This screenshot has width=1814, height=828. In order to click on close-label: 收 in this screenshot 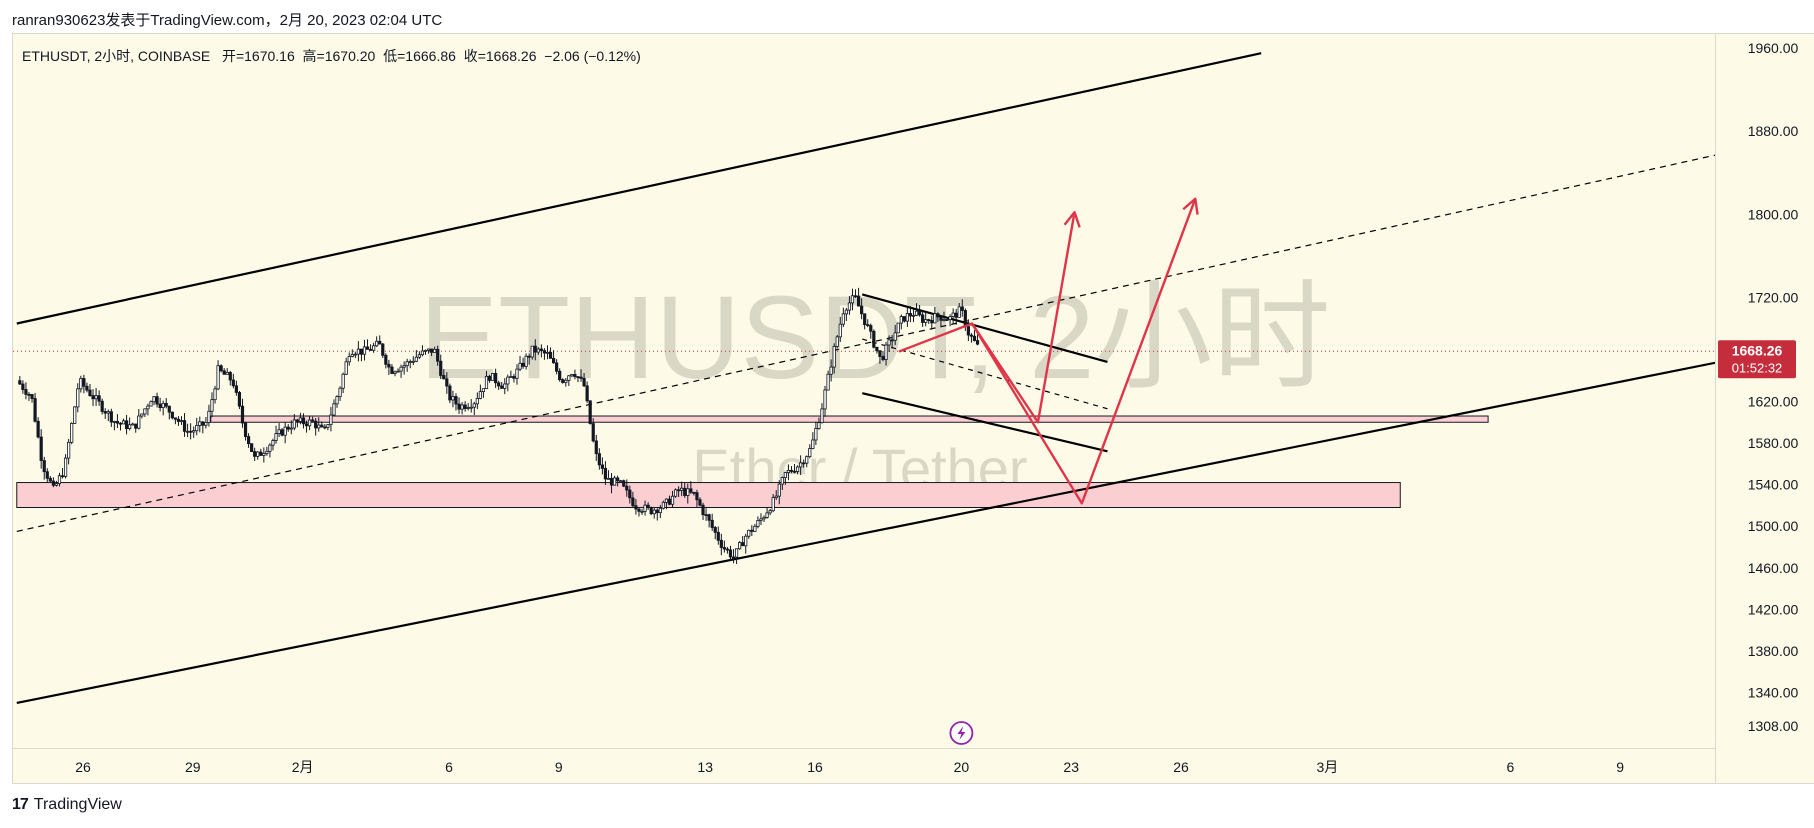, I will do `click(470, 56)`.